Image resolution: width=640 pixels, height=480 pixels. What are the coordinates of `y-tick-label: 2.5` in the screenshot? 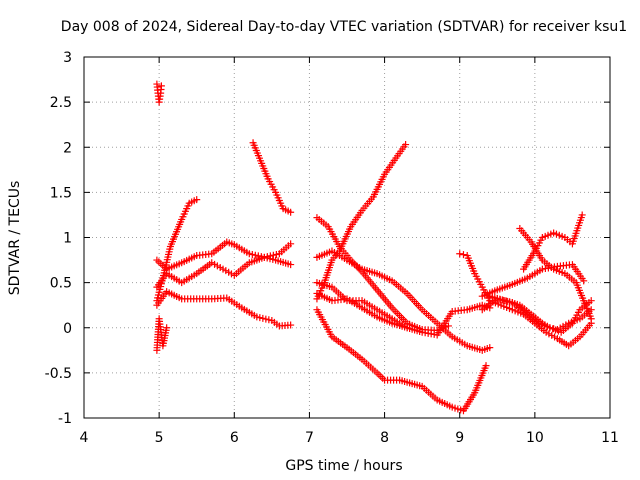 It's located at (61, 103).